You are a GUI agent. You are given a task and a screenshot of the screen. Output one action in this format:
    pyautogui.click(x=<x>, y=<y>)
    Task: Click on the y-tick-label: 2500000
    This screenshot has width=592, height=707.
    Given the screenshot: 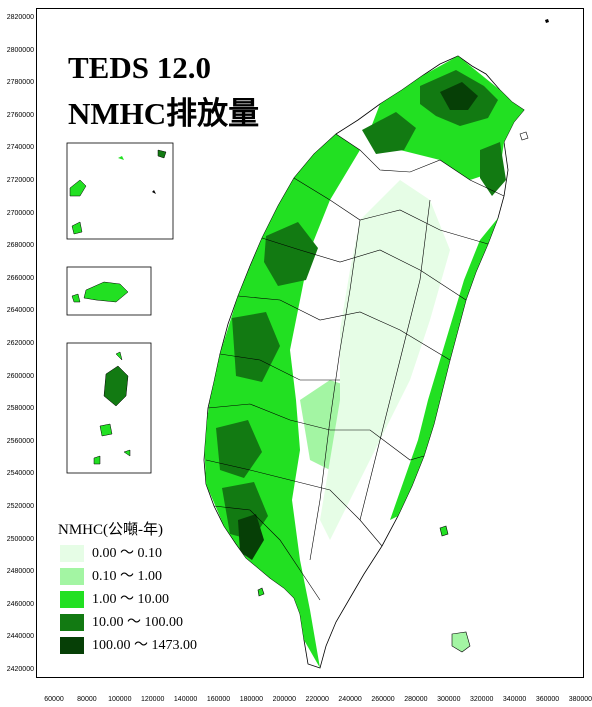 What is the action you would take?
    pyautogui.click(x=20, y=539)
    